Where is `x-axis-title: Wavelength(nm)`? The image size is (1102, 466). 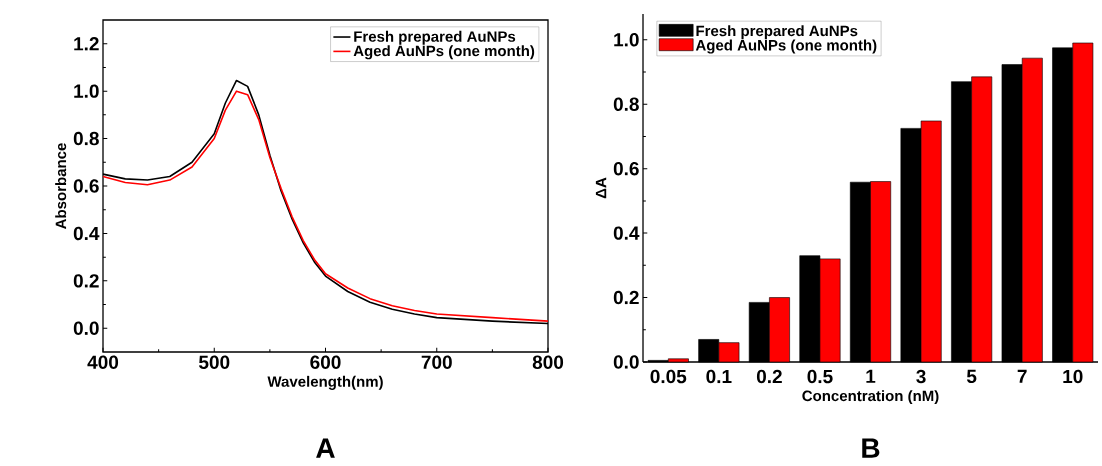 x-axis-title: Wavelength(nm) is located at coordinates (325, 382).